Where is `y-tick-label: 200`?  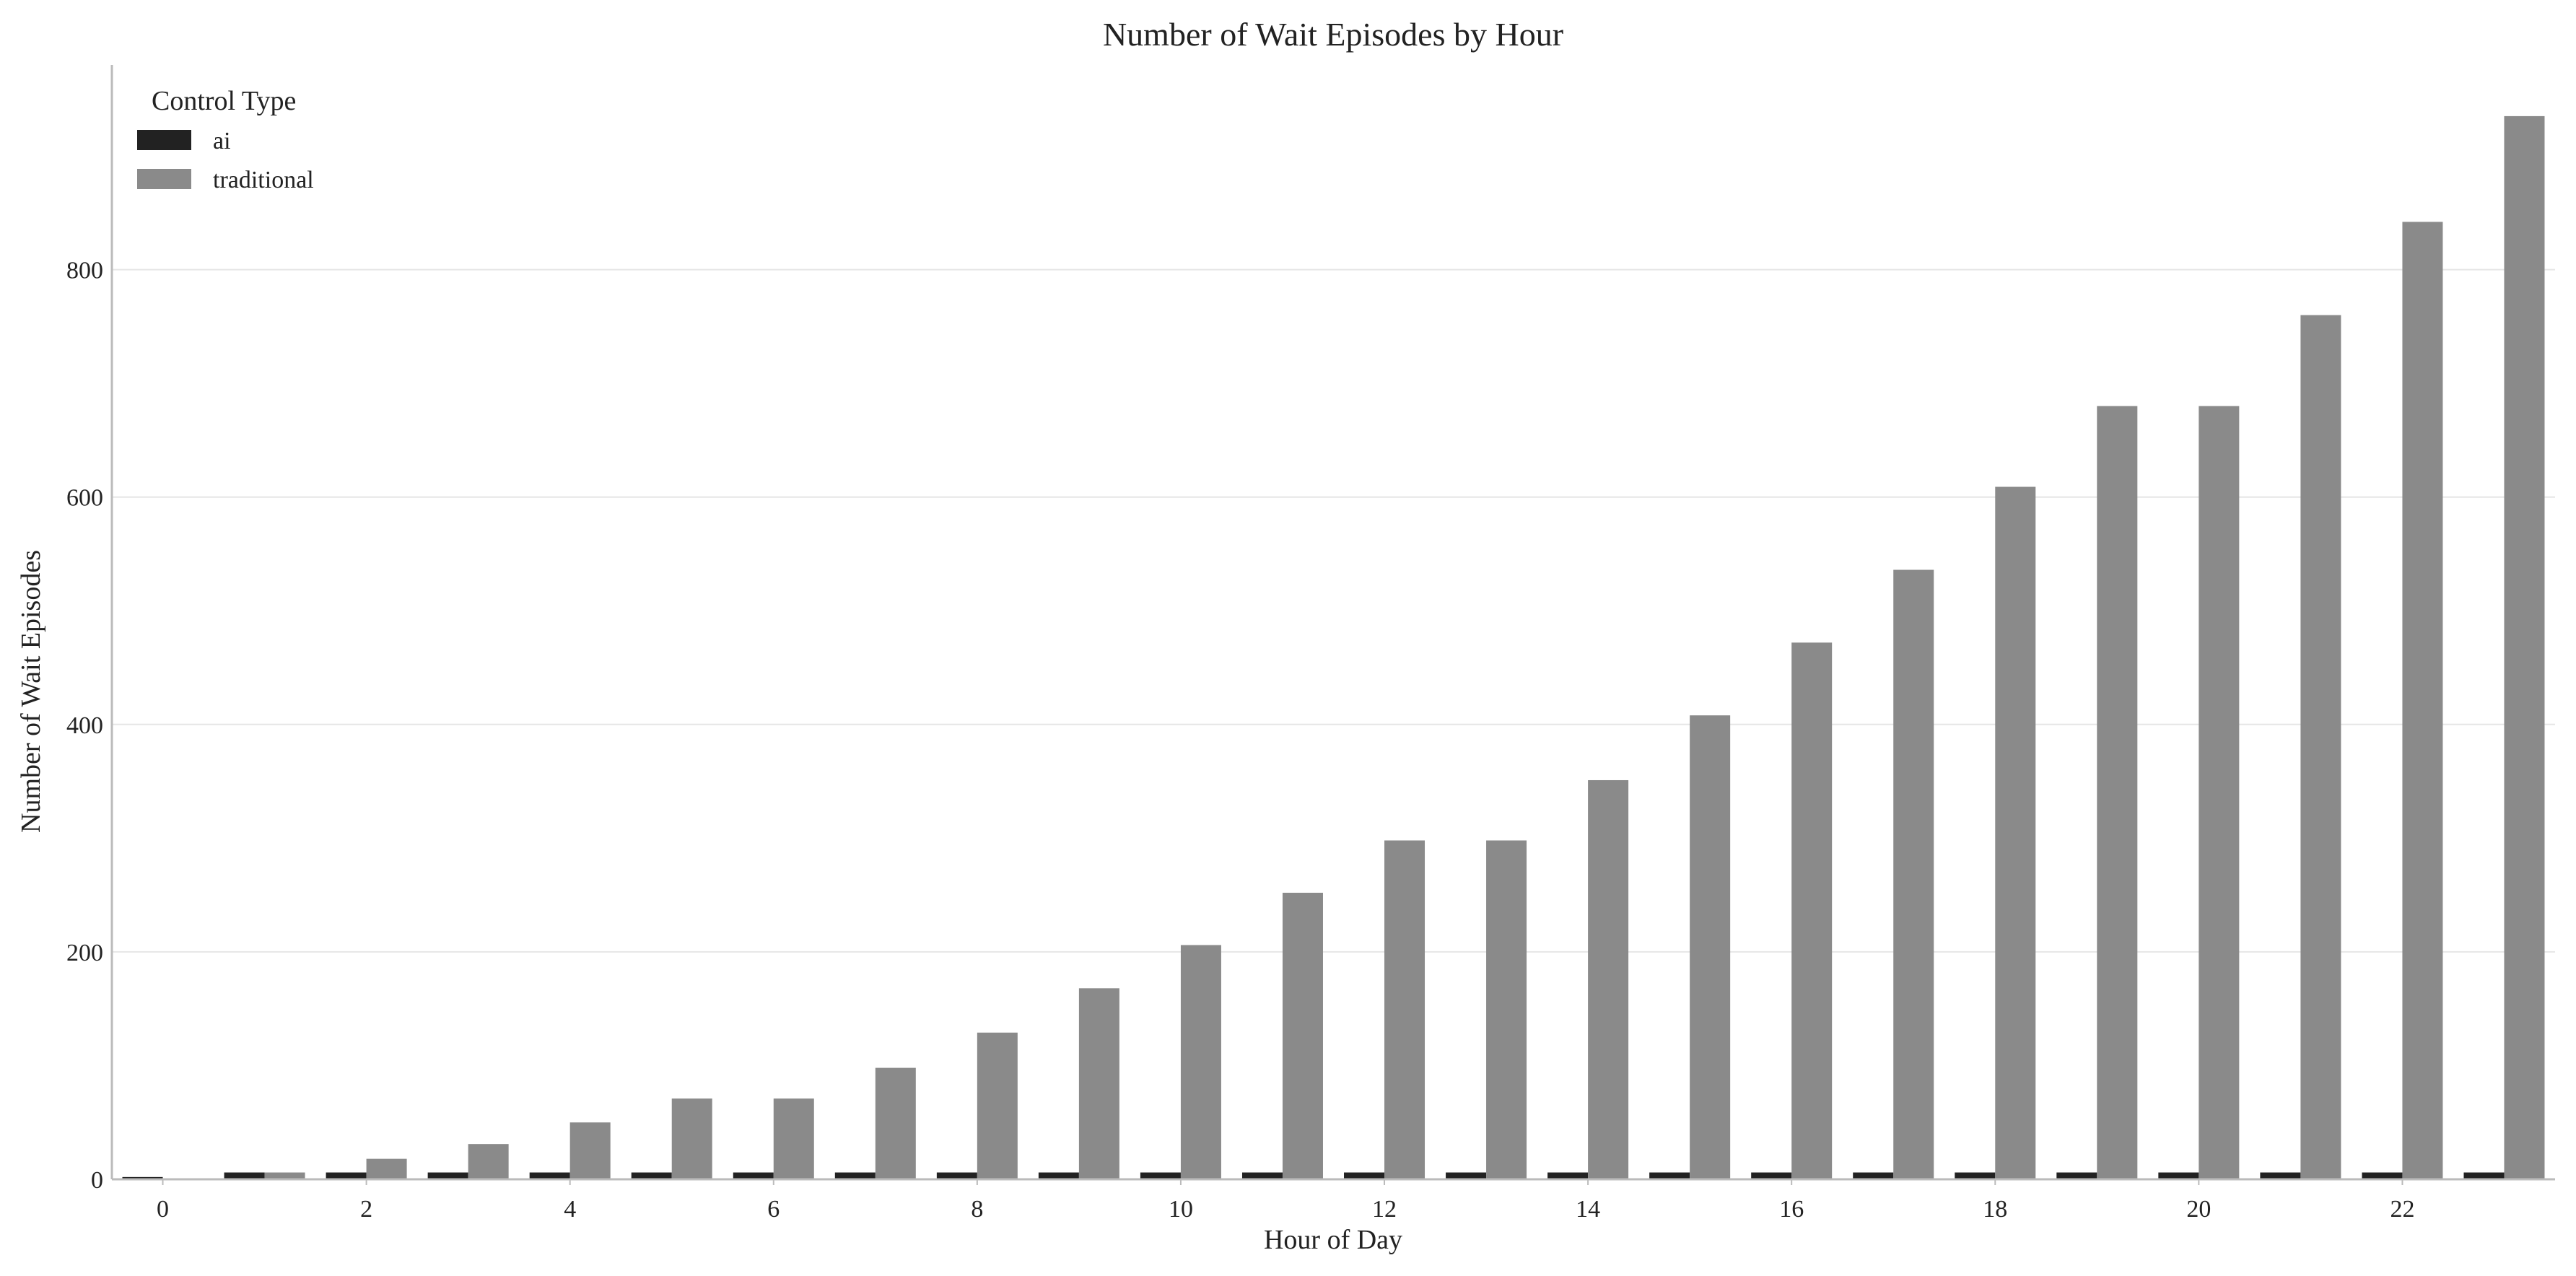 y-tick-label: 200 is located at coordinates (84, 953).